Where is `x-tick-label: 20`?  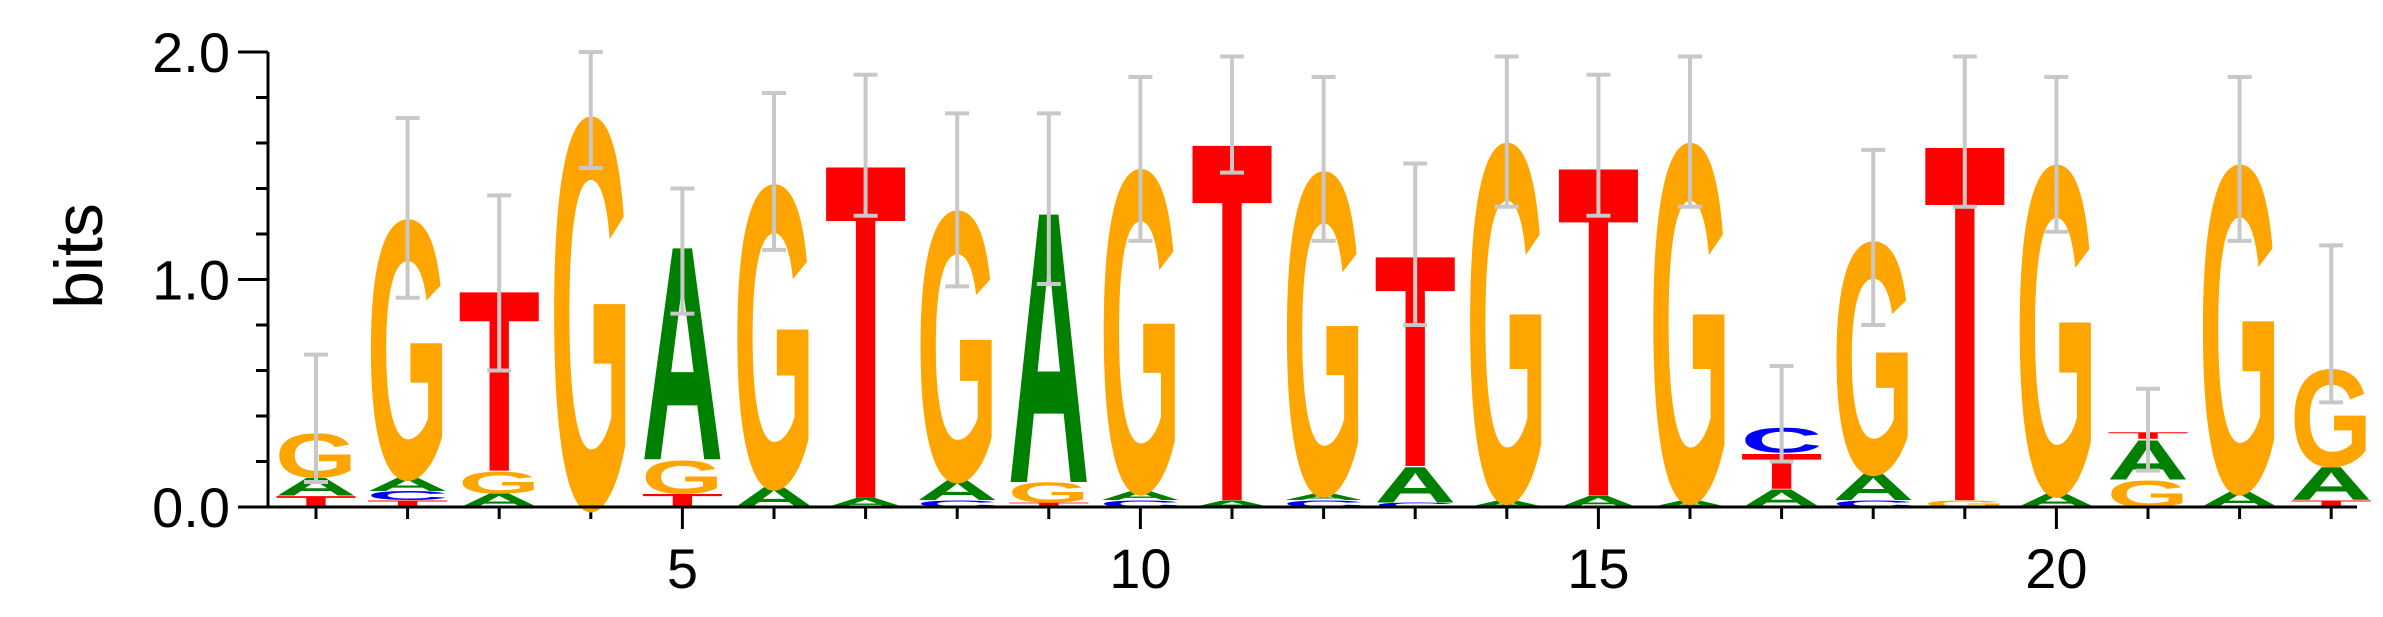
x-tick-label: 20 is located at coordinates (2056, 568).